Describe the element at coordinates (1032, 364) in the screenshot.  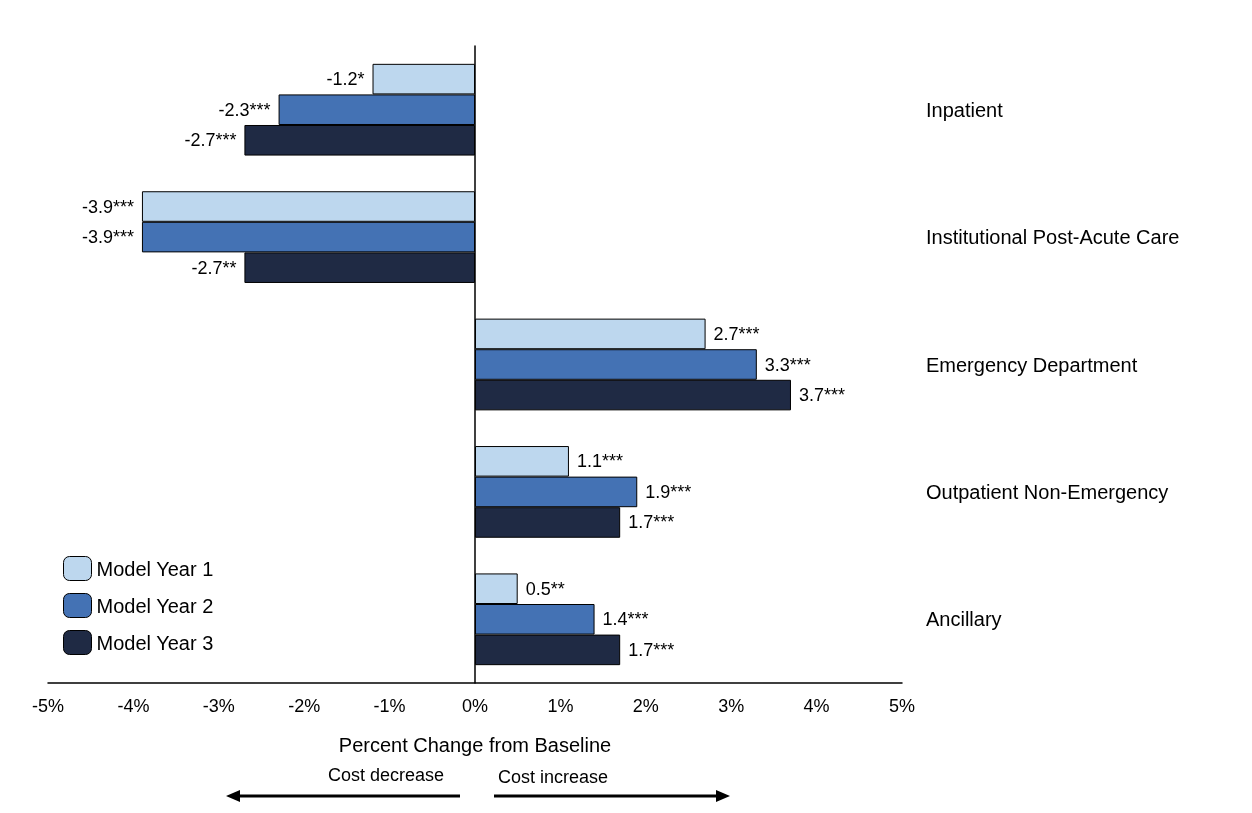
I see `y-tick-label: Emergency Department` at that location.